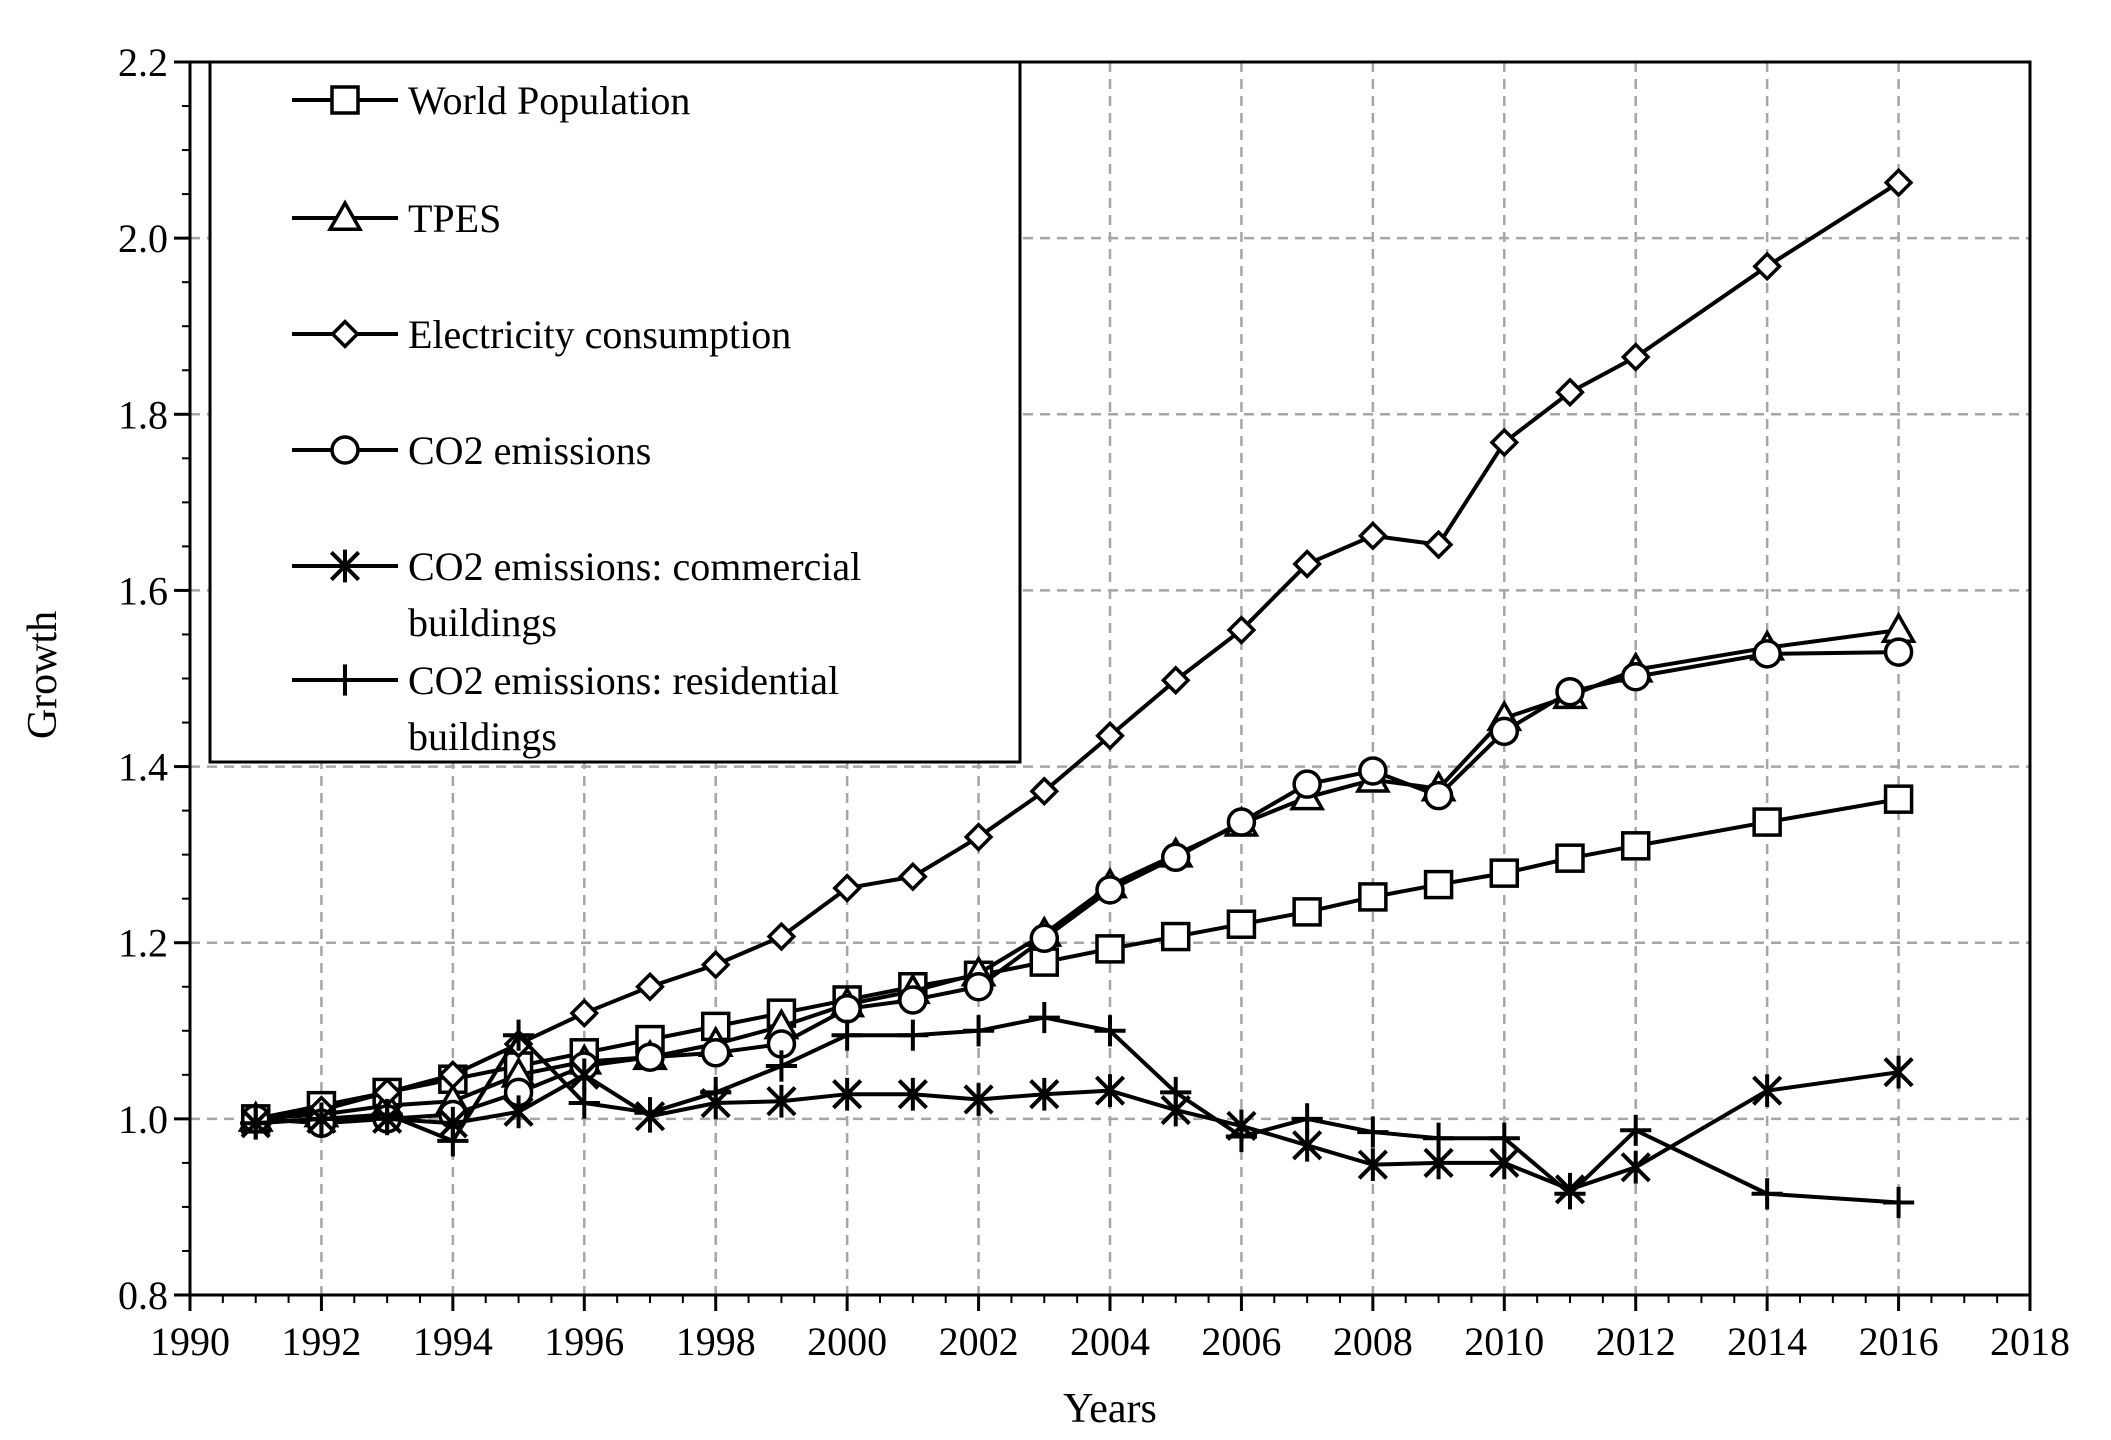 The width and height of the screenshot is (2111, 1440). Describe the element at coordinates (1636, 1341) in the screenshot. I see `x-tick-label: 2012` at that location.